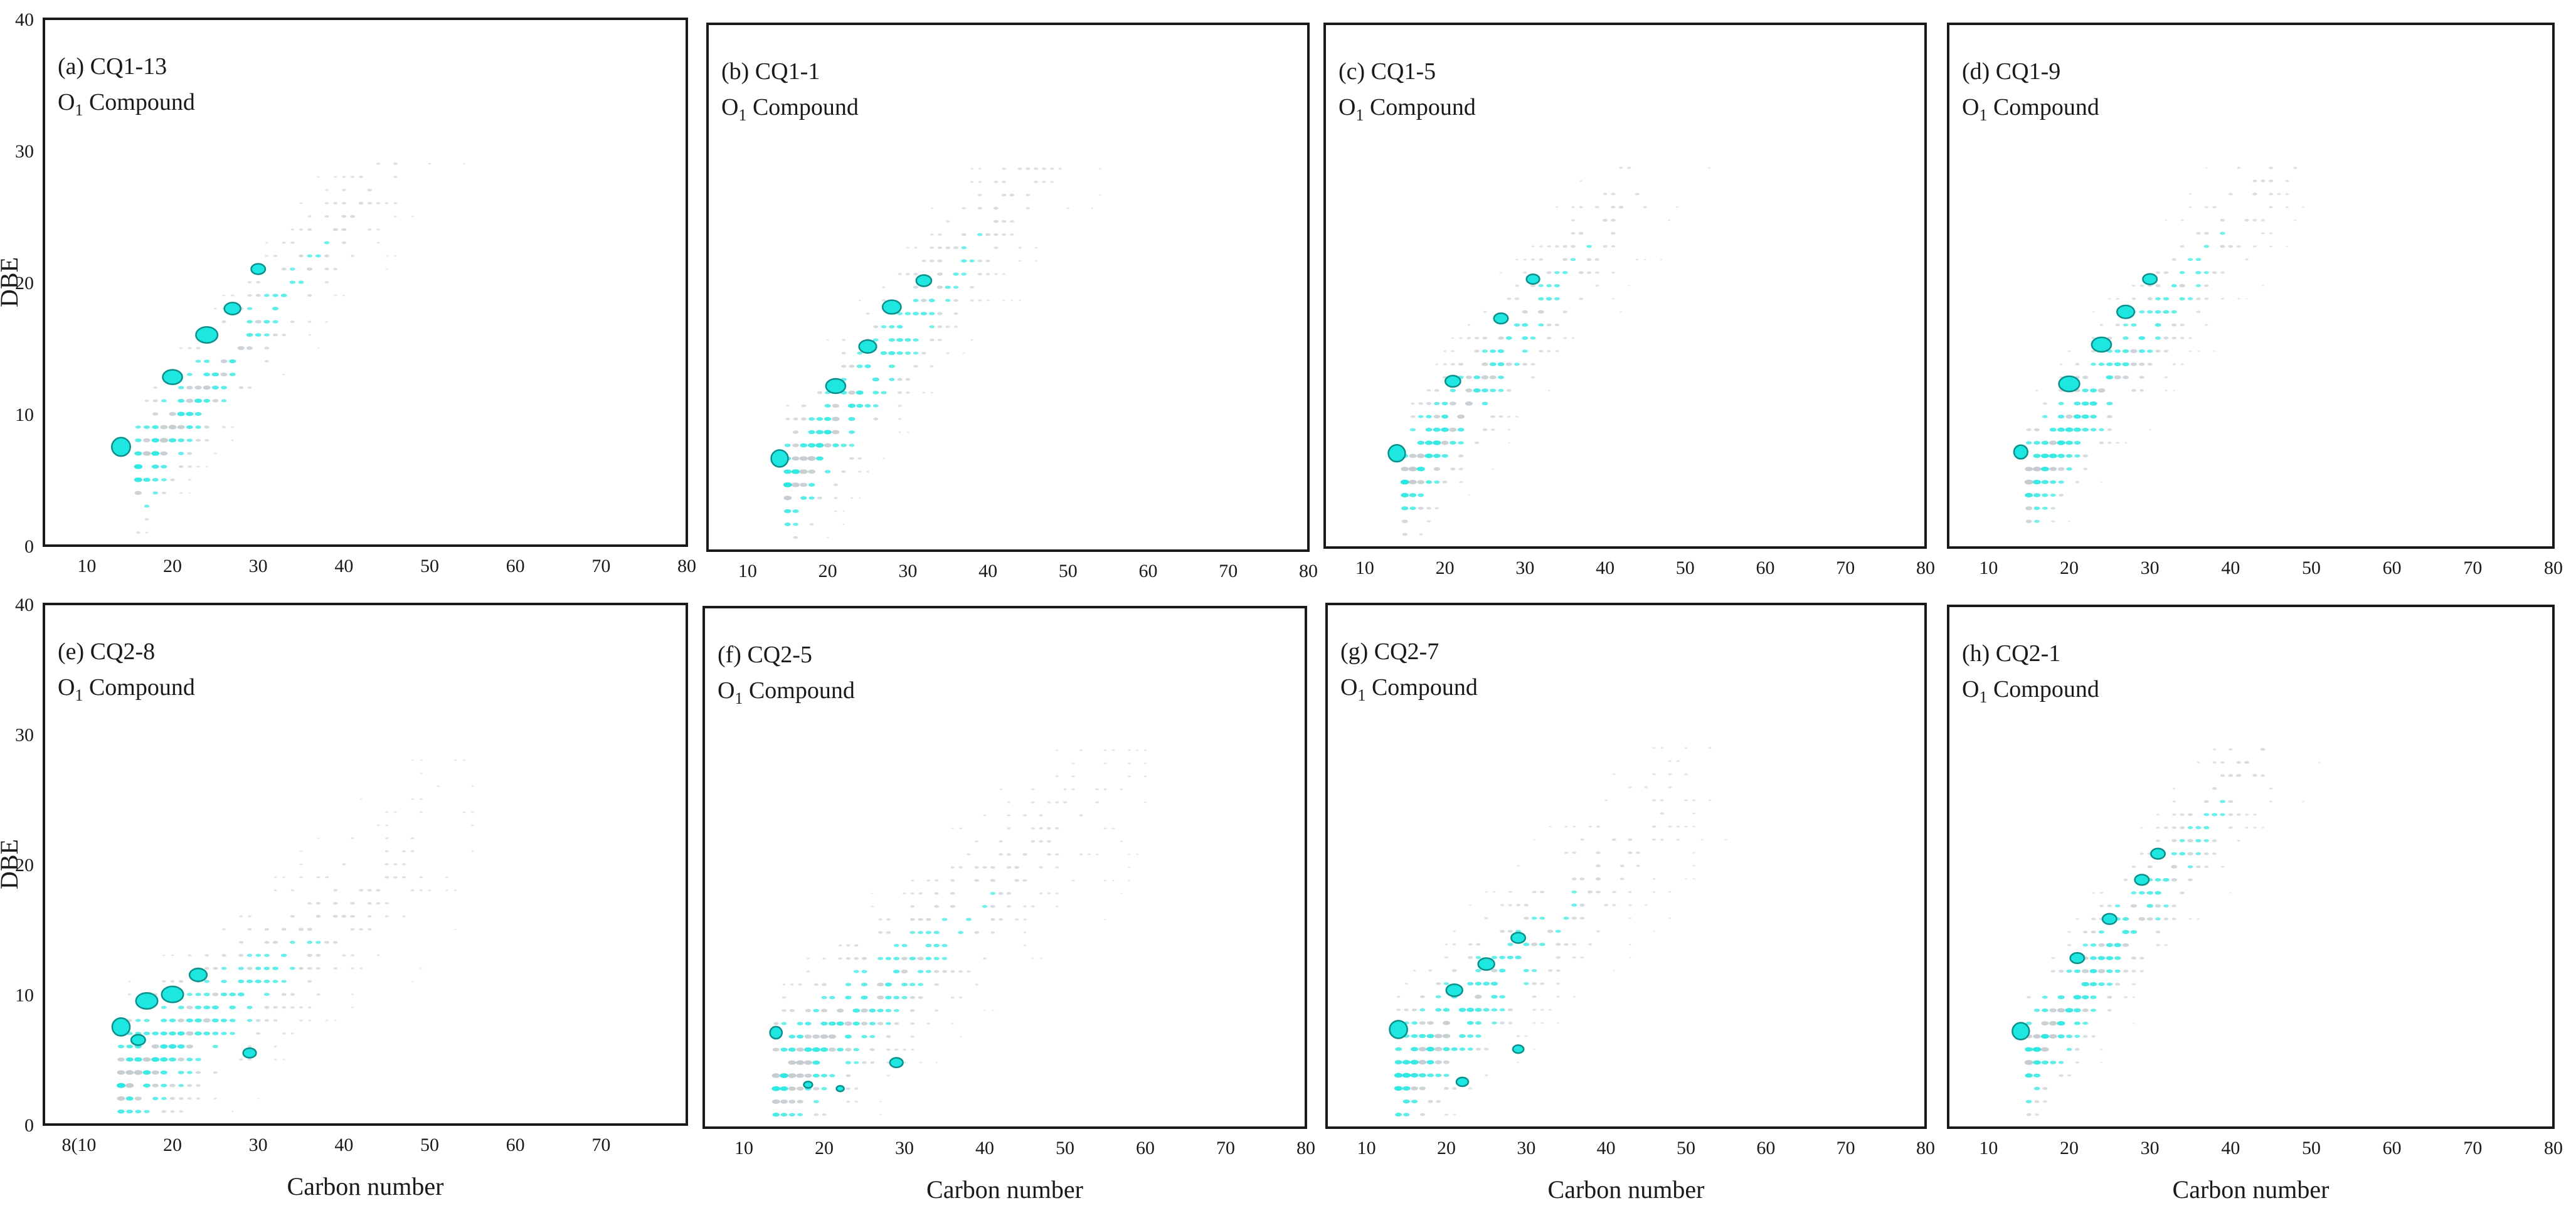  Describe the element at coordinates (2150, 568) in the screenshot. I see `x-tick-label: 30` at that location.